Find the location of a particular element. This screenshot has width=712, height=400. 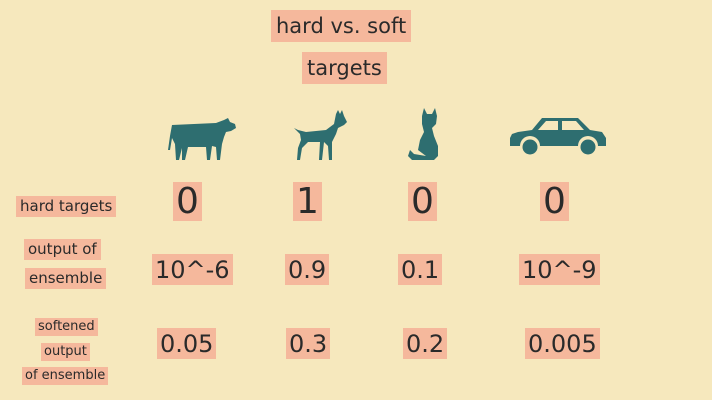

softened-output-car: 0.005 is located at coordinates (562, 343).